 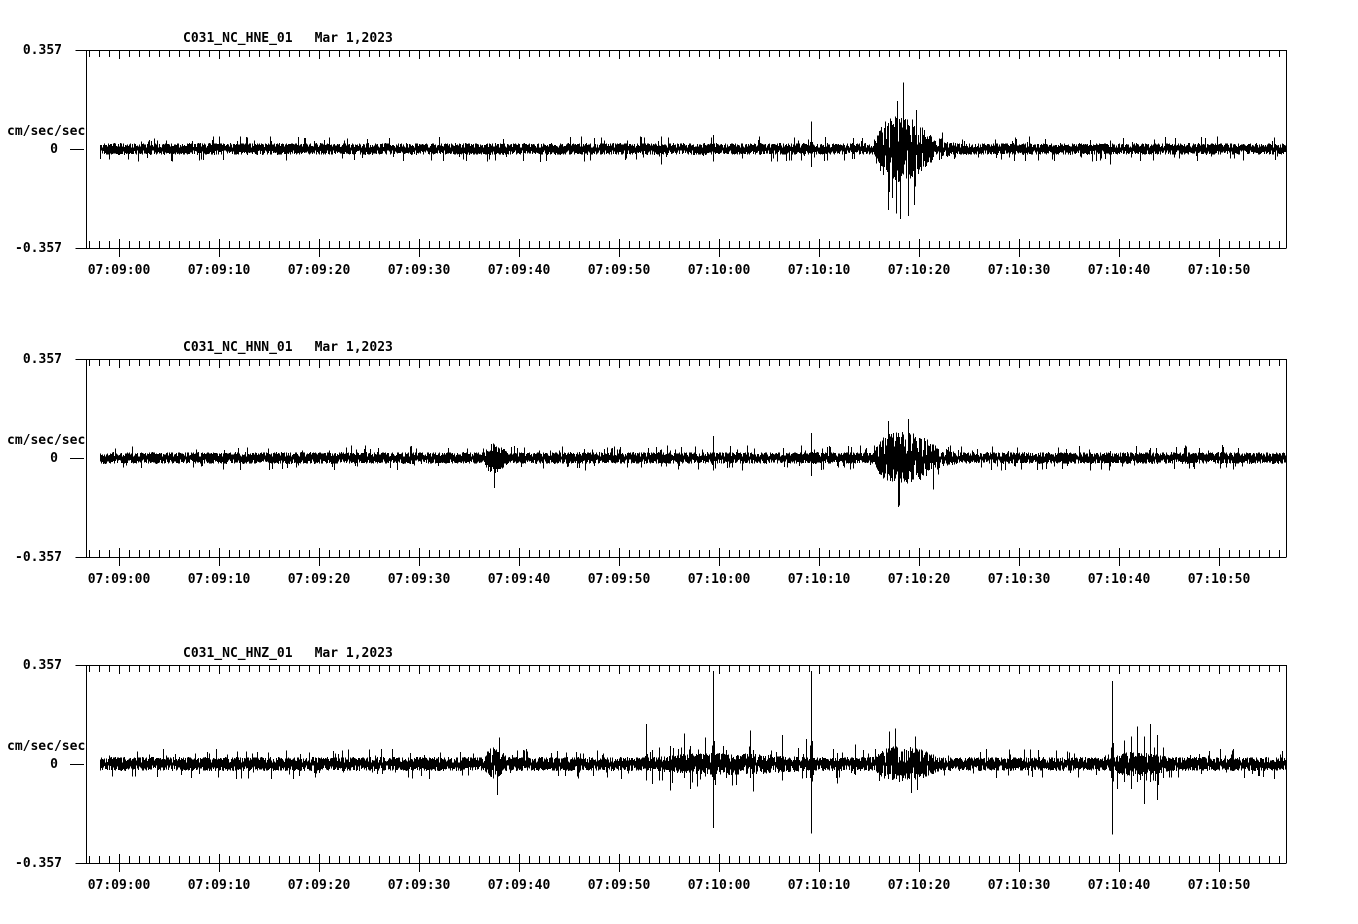 What do you see at coordinates (238, 653) in the screenshot?
I see `station-channel-label: C031_NC_HNZ_01` at bounding box center [238, 653].